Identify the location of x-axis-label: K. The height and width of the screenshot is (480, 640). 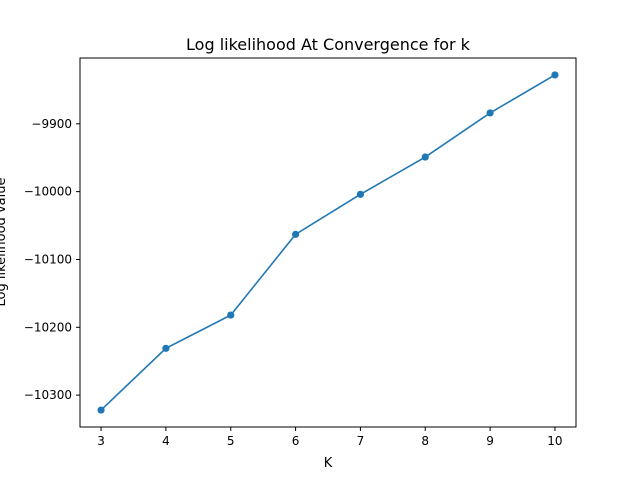
(328, 463).